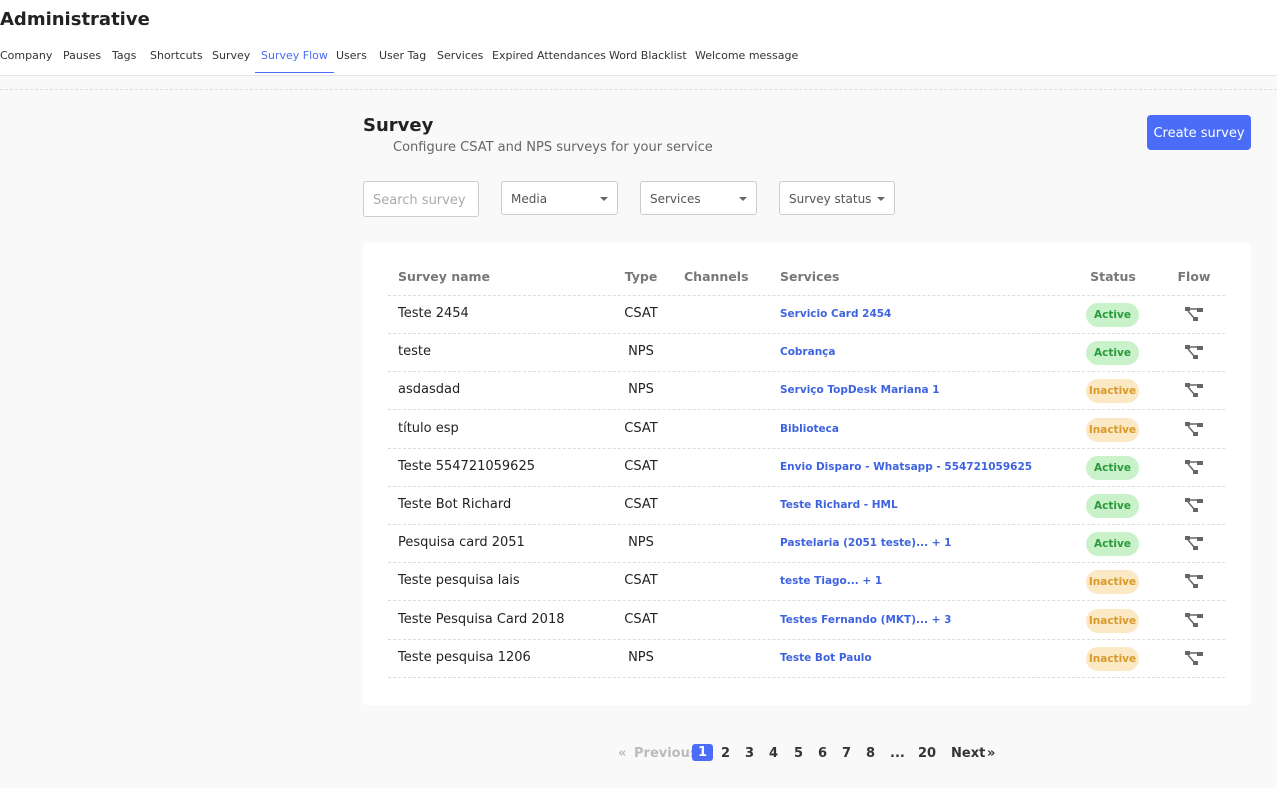  What do you see at coordinates (429, 390) in the screenshot?
I see `survey-name: asdasdad` at bounding box center [429, 390].